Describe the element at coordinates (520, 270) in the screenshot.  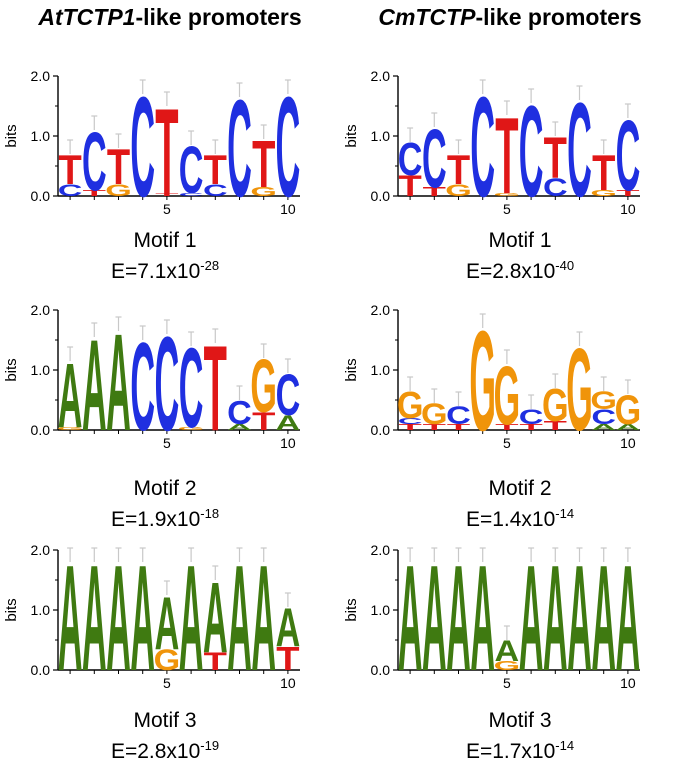
I see `motif-evalue: E=2.8x10-40` at that location.